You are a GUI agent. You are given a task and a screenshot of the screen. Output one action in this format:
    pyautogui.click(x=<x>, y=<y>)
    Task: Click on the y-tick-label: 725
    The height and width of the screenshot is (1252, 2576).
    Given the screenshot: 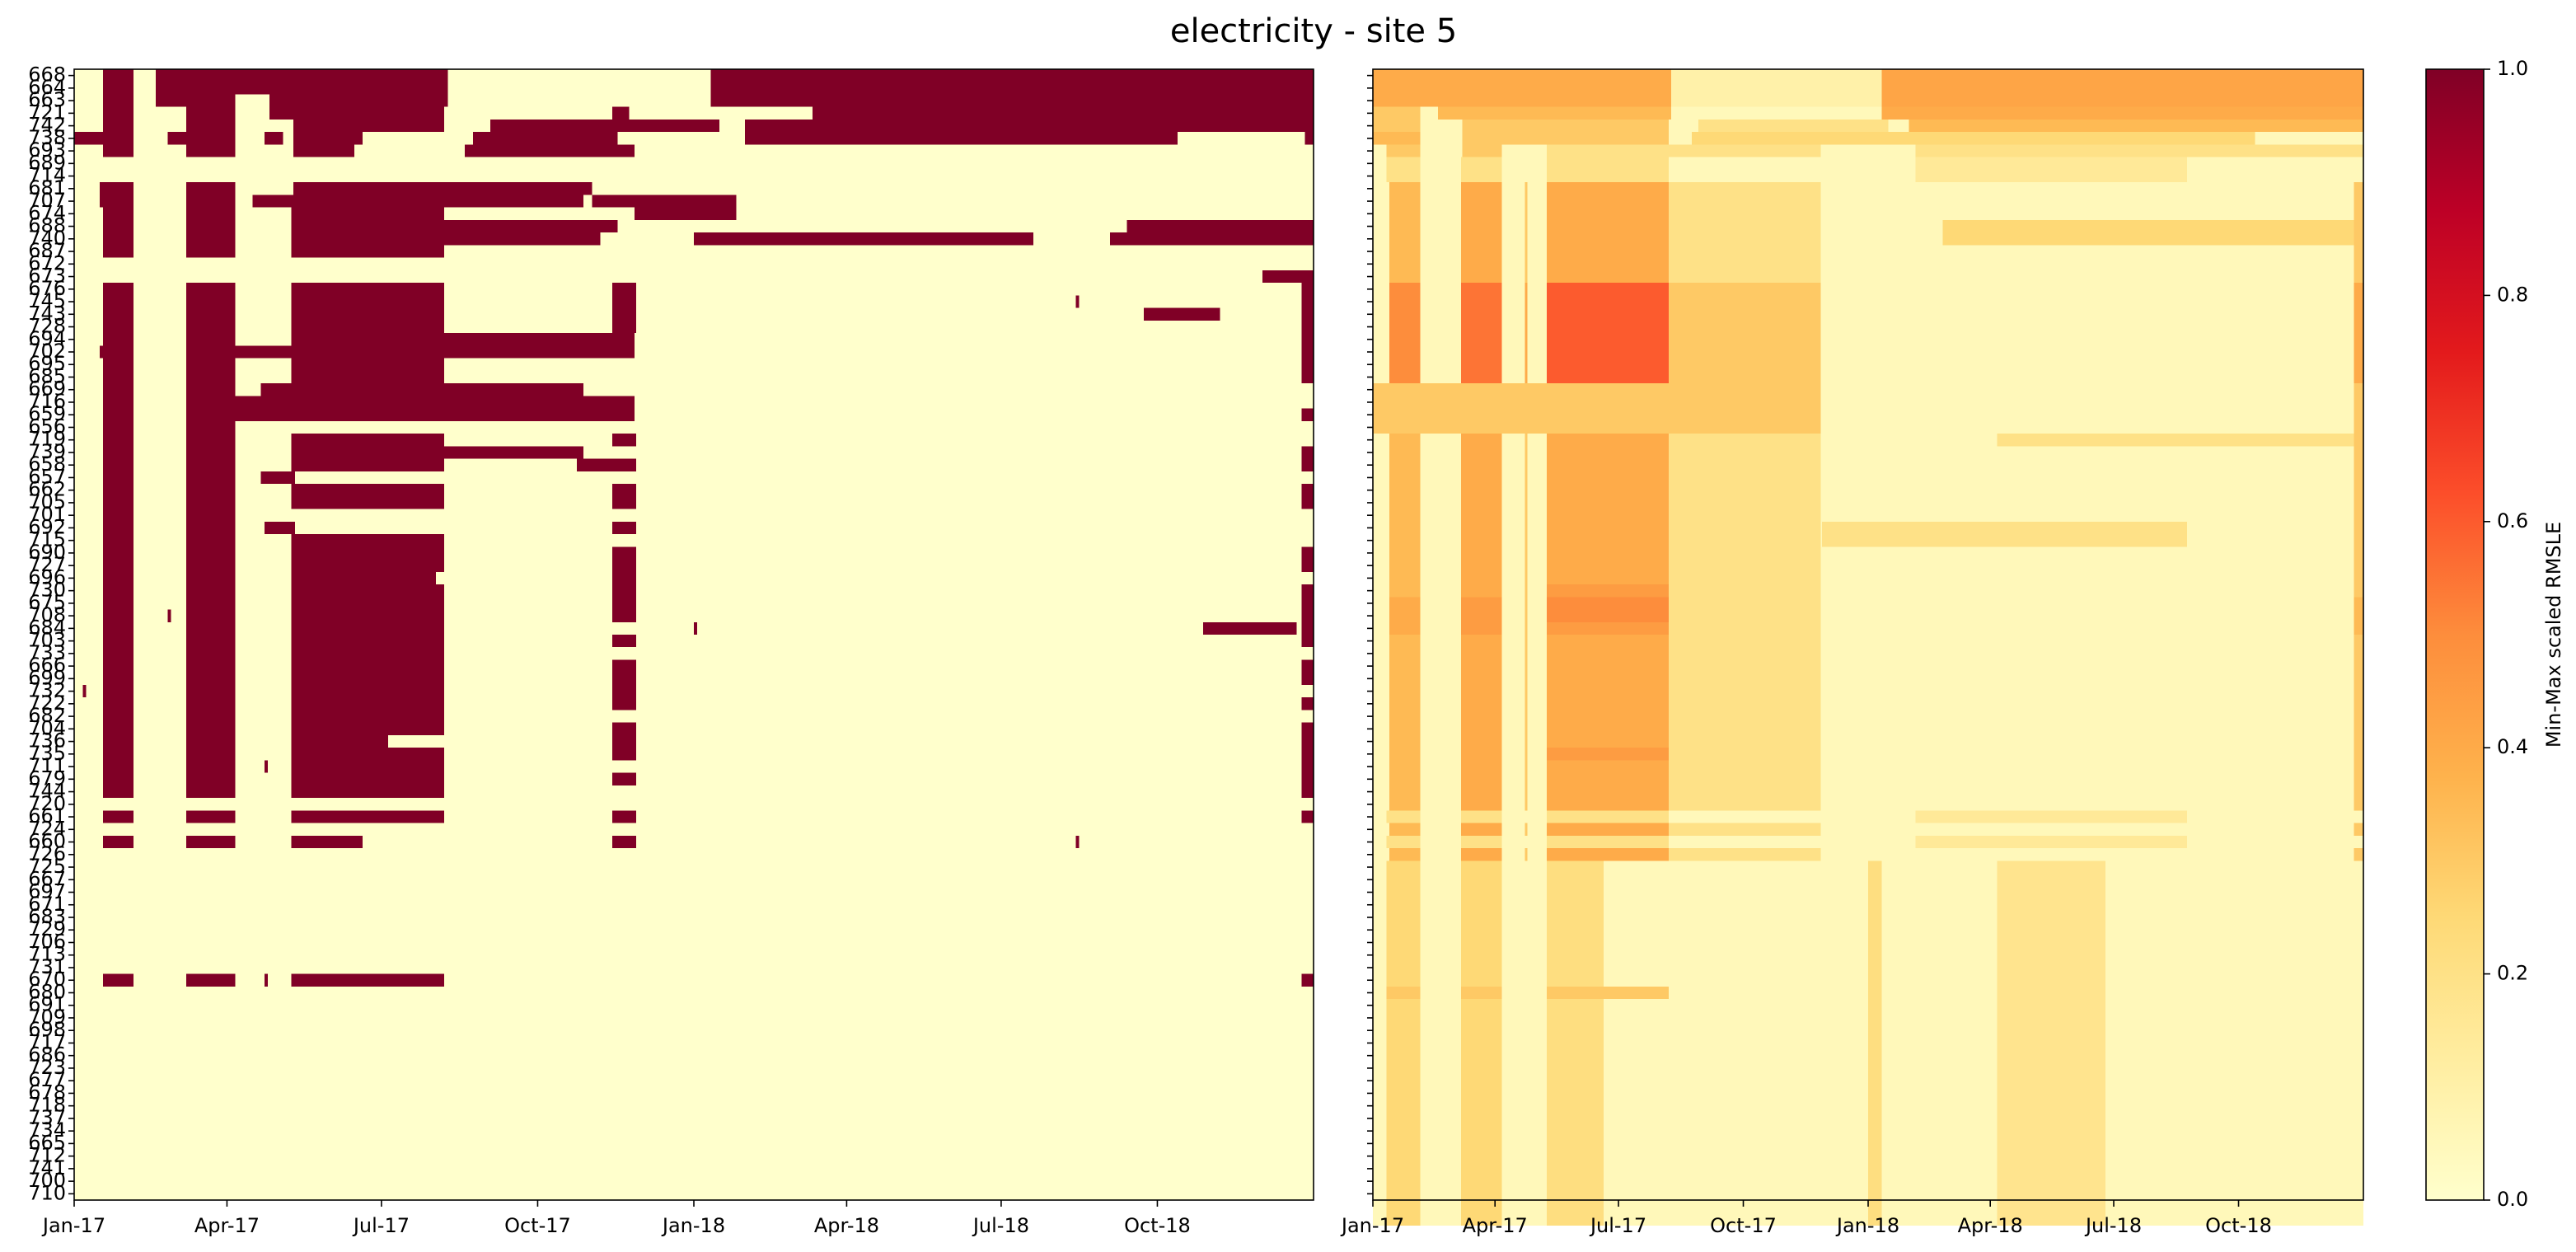 What is the action you would take?
    pyautogui.click(x=47, y=866)
    